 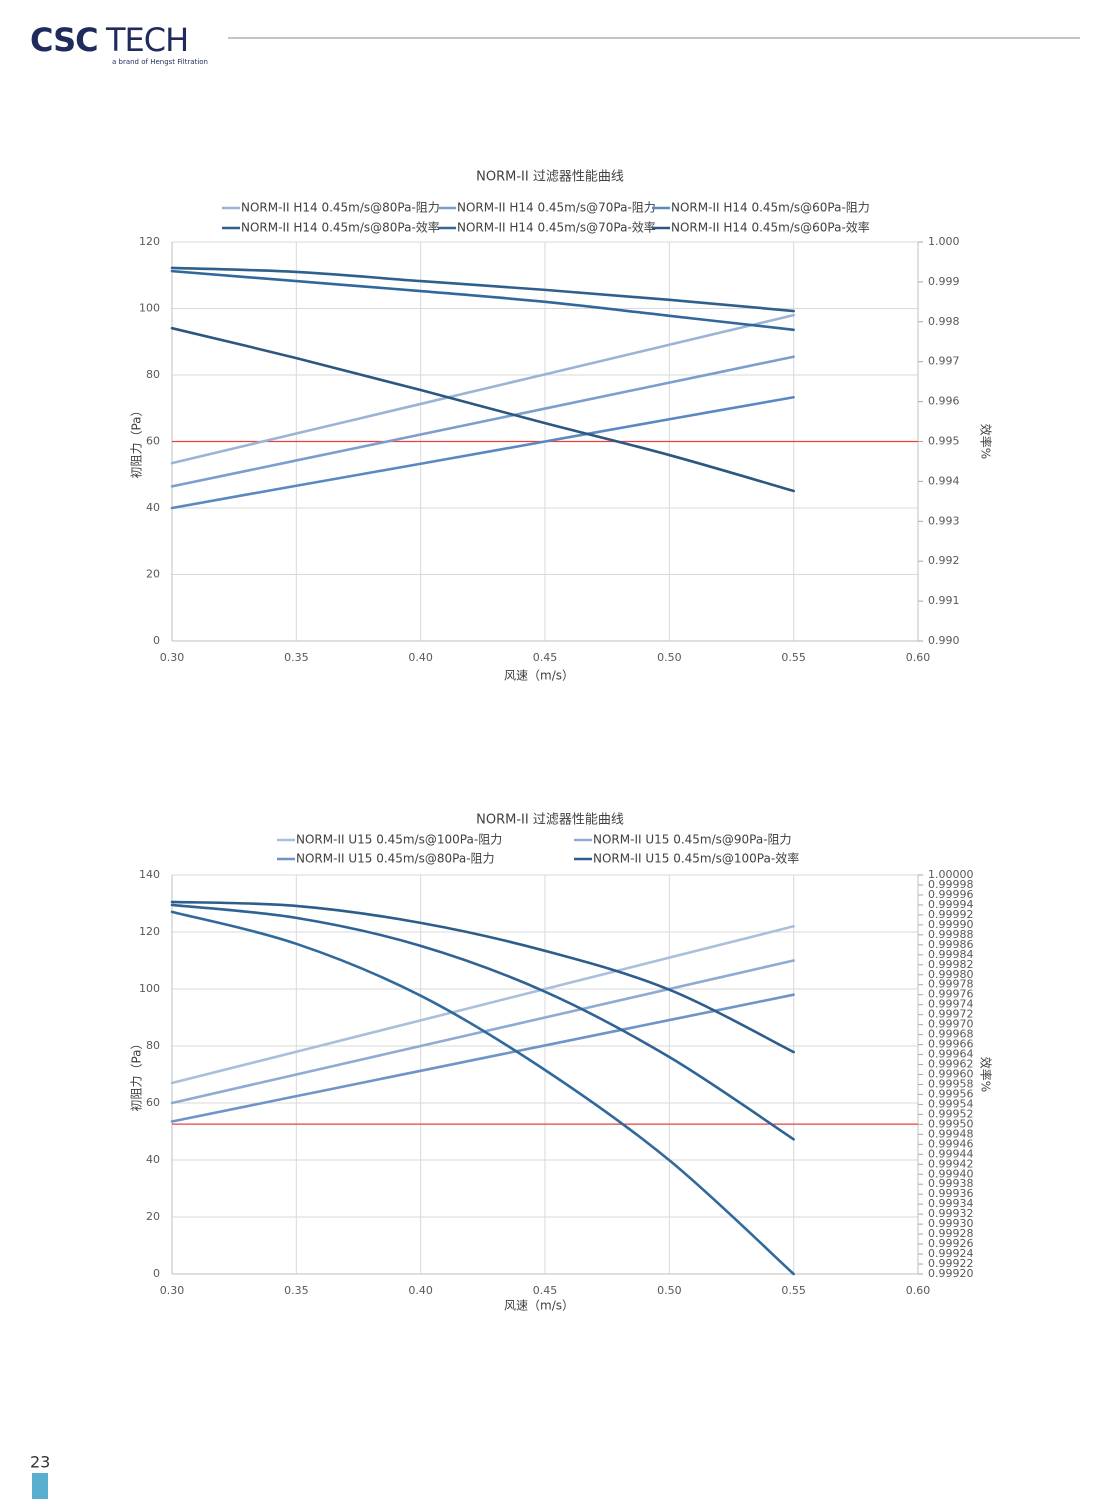 I want to click on y2-tick-label: 0.99946, so click(x=951, y=1143).